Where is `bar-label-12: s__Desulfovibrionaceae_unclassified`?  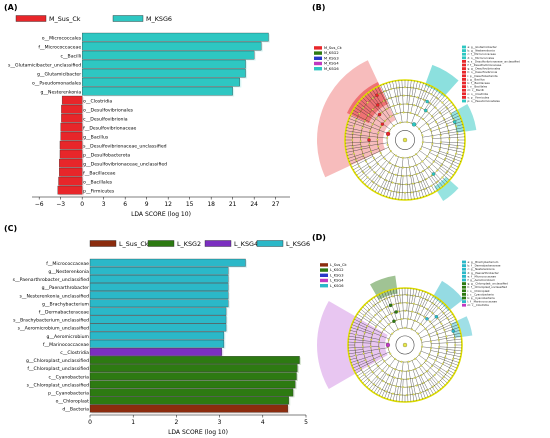 bar-label-12: s__Desulfovibrionaceae_unclassified is located at coordinates (124, 146).